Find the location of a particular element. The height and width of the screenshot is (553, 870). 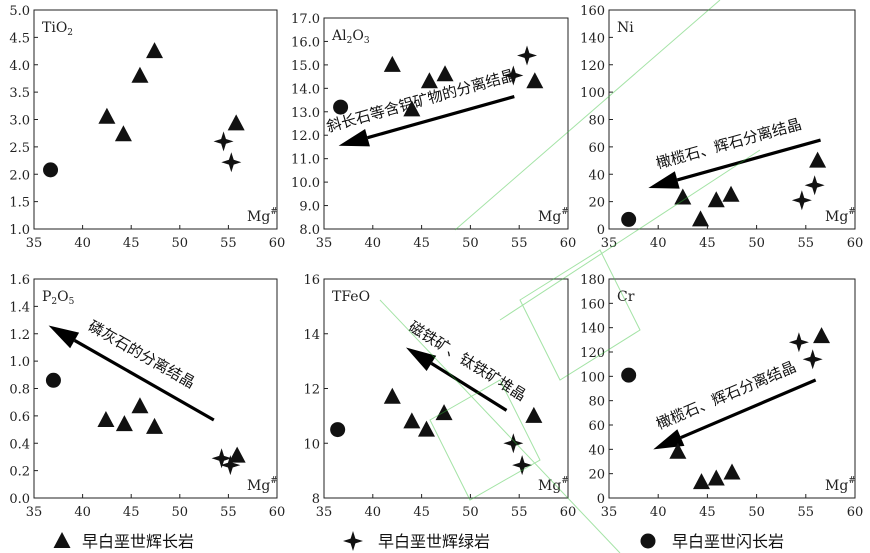

y-tick-label: 0 is located at coordinates (601, 230).